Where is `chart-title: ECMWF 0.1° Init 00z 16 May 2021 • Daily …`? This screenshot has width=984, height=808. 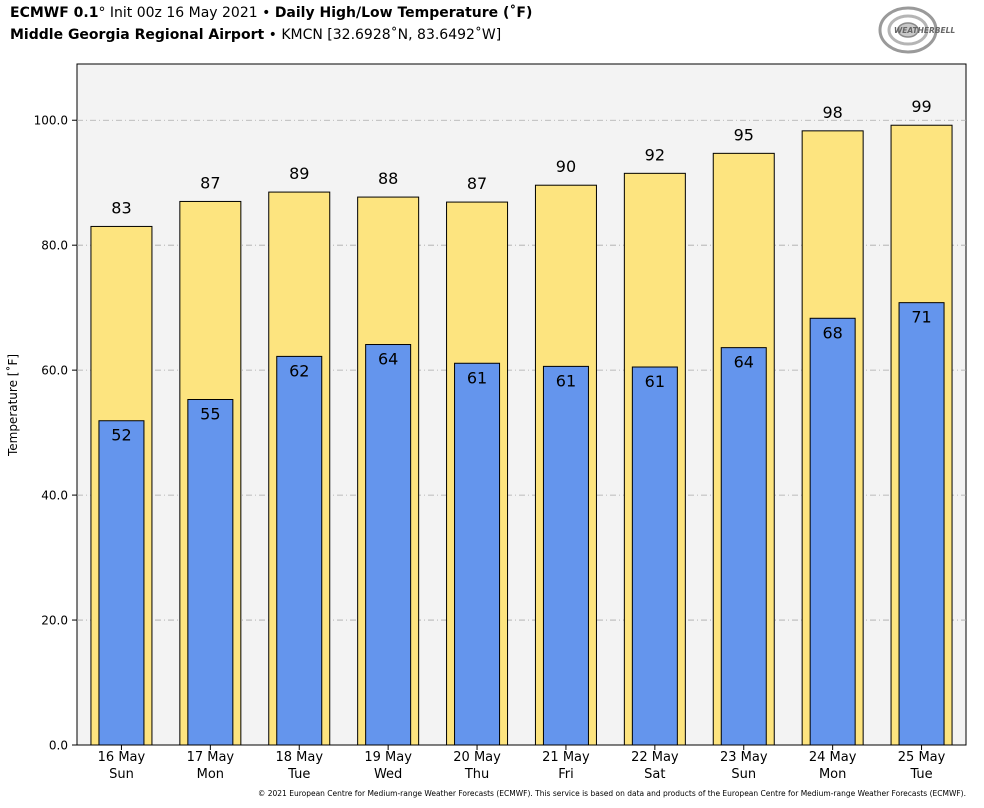 chart-title: ECMWF 0.1° Init 00z 16 May 2021 • Daily … is located at coordinates (271, 13).